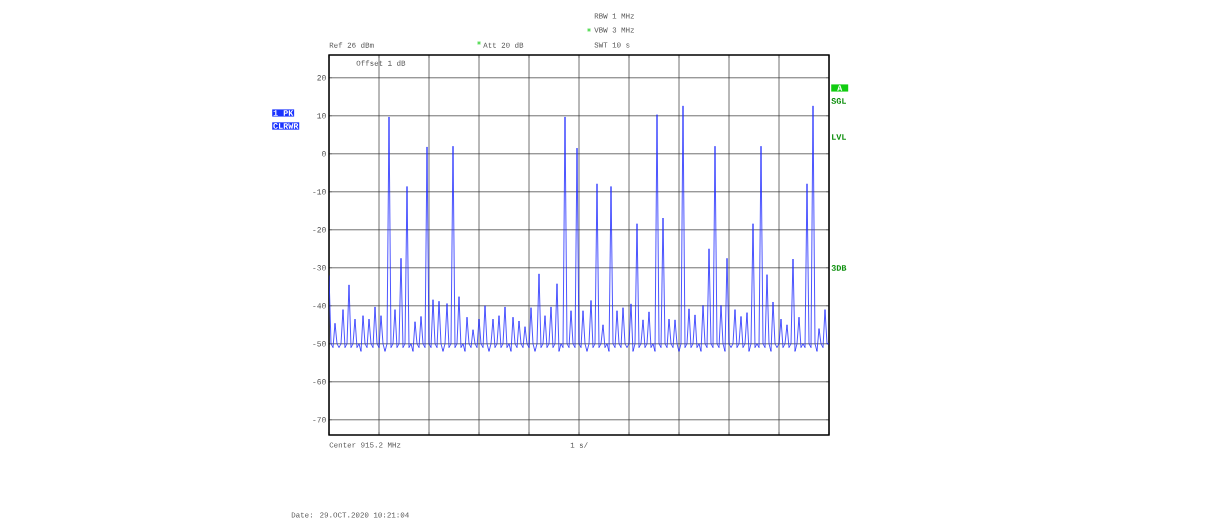 The height and width of the screenshot is (530, 1214). What do you see at coordinates (839, 268) in the screenshot?
I see `text: 3DB` at bounding box center [839, 268].